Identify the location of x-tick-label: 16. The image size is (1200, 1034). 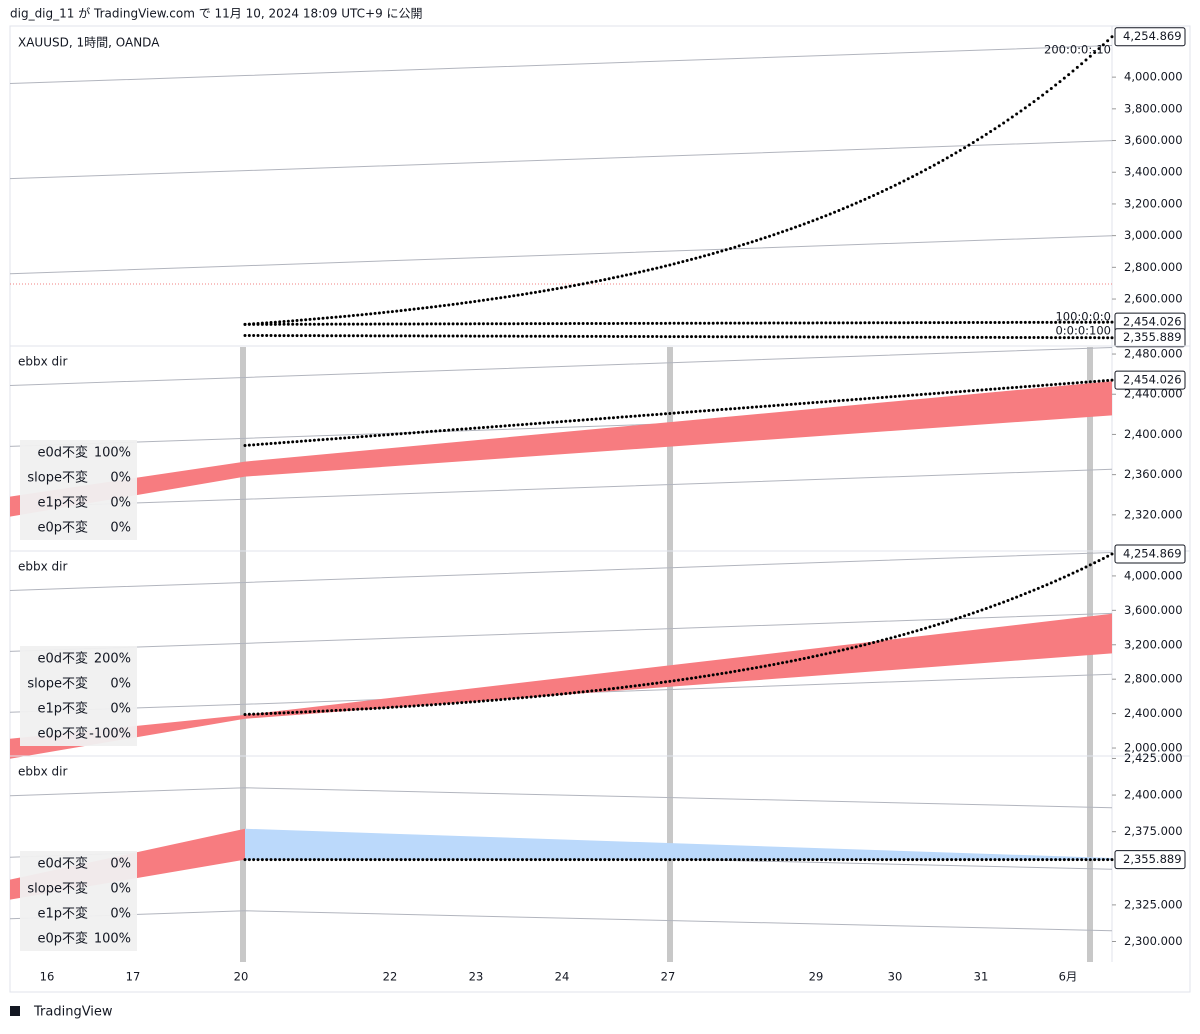
(47, 977).